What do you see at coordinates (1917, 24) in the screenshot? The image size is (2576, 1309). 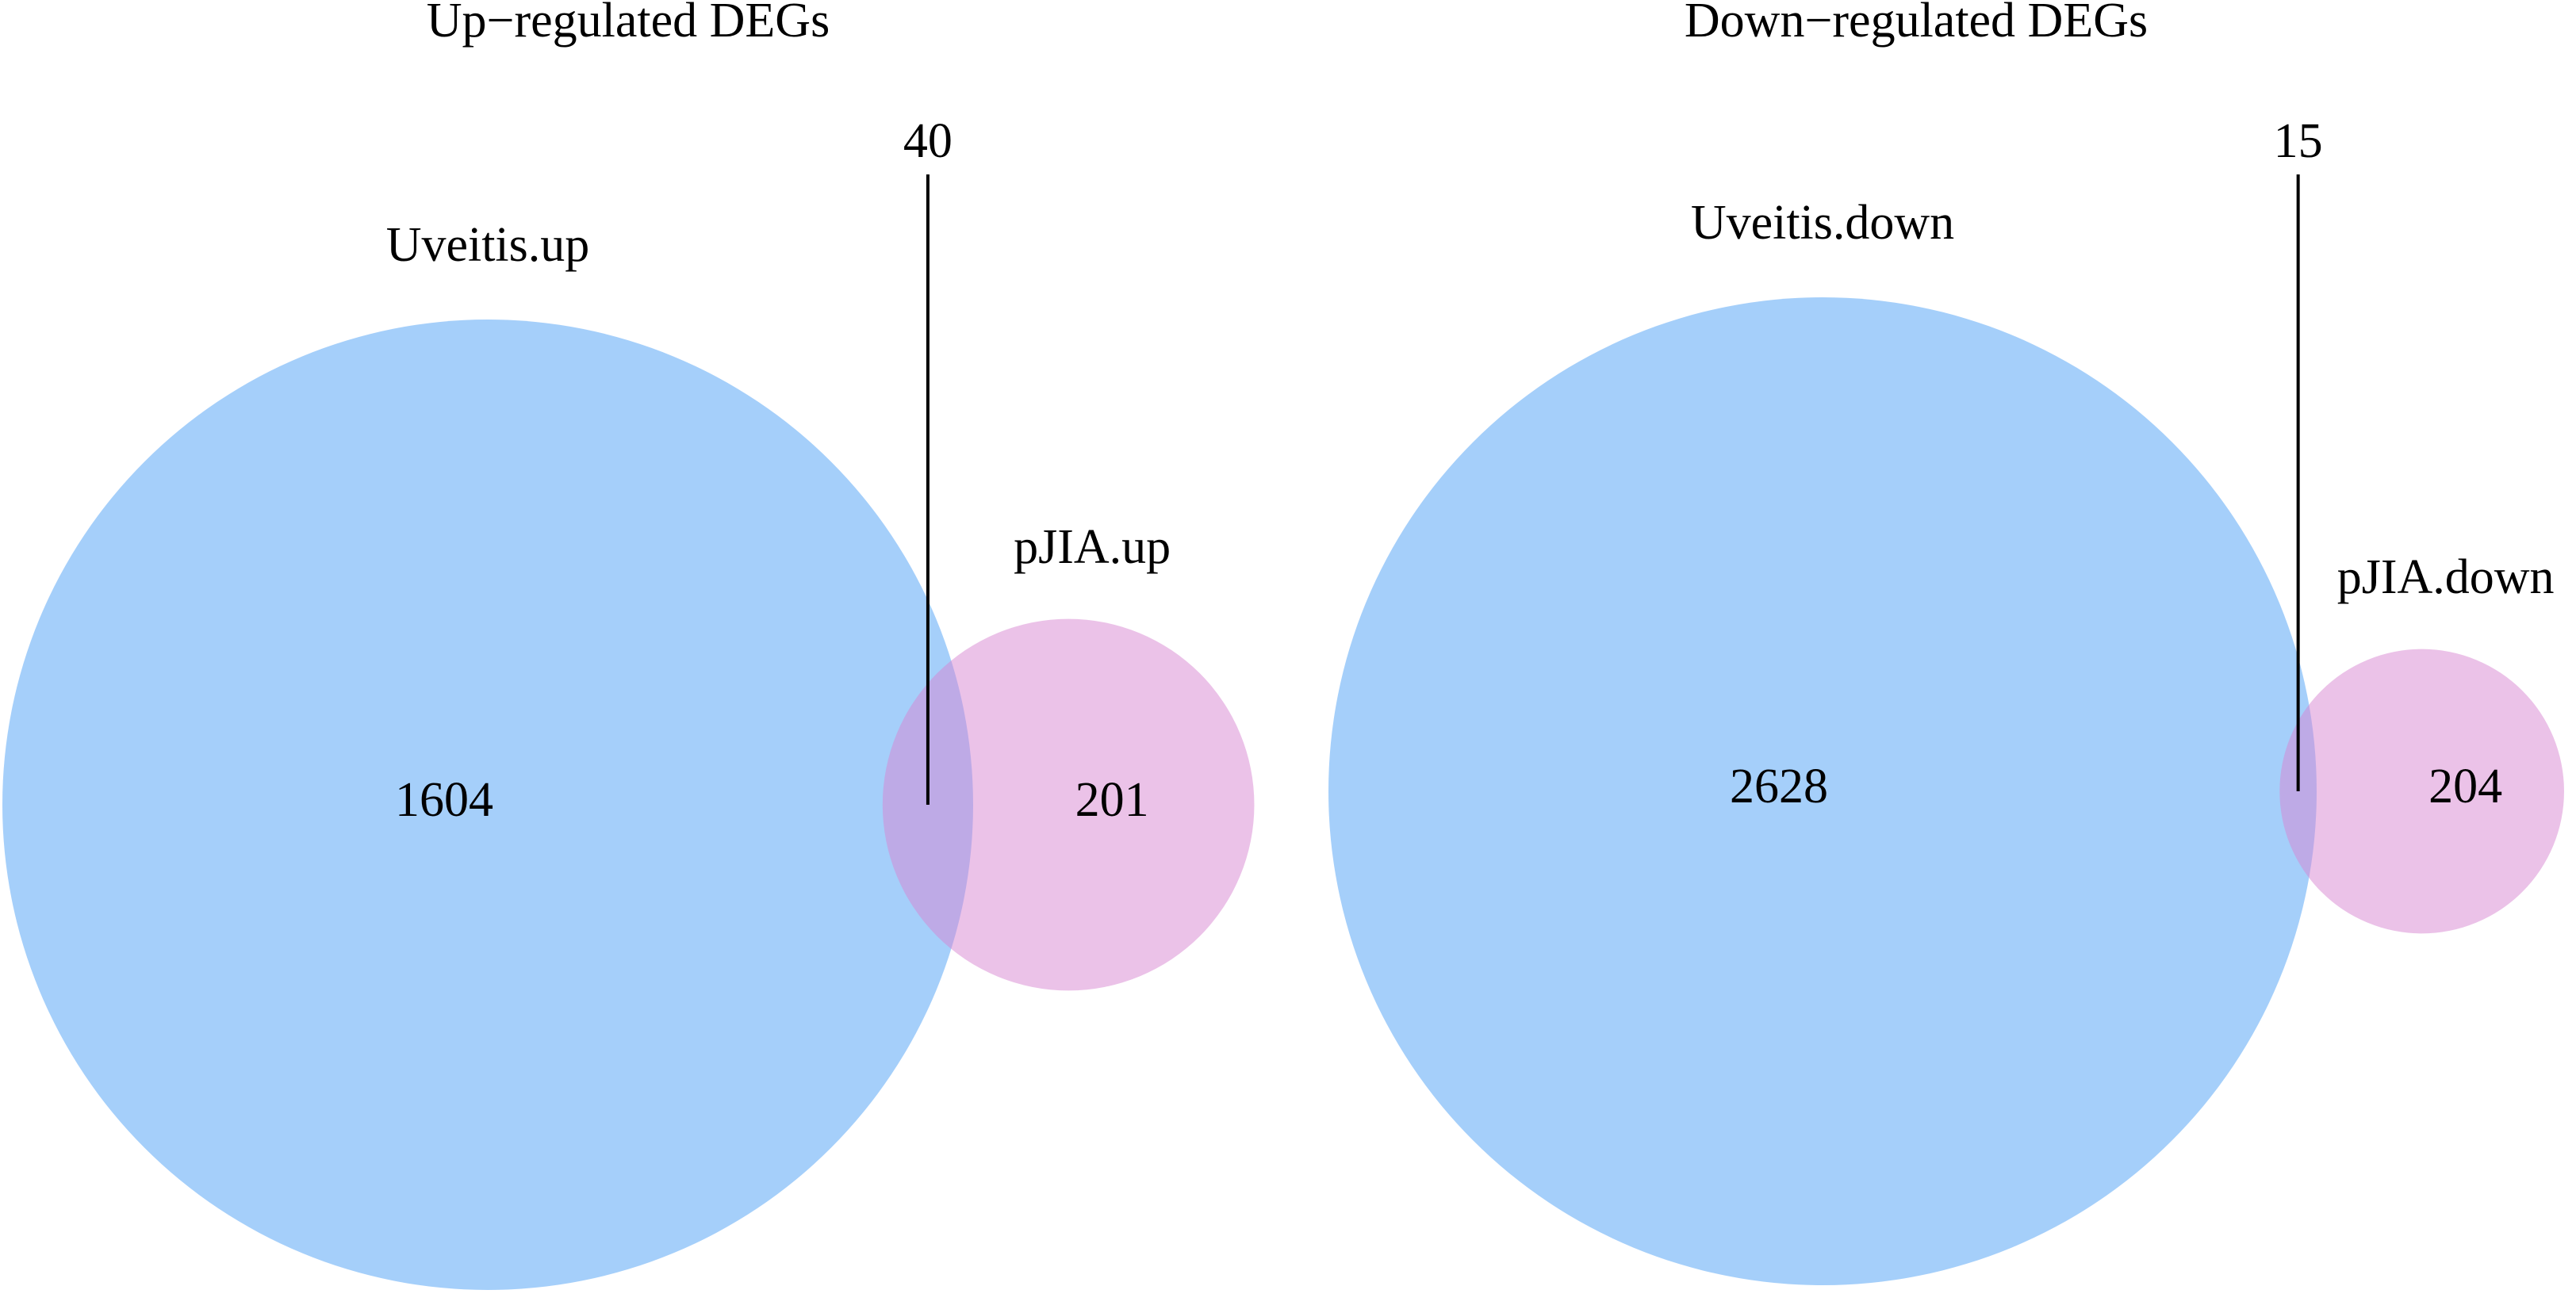 I see `chart-title: Down−regulated DEGs` at bounding box center [1917, 24].